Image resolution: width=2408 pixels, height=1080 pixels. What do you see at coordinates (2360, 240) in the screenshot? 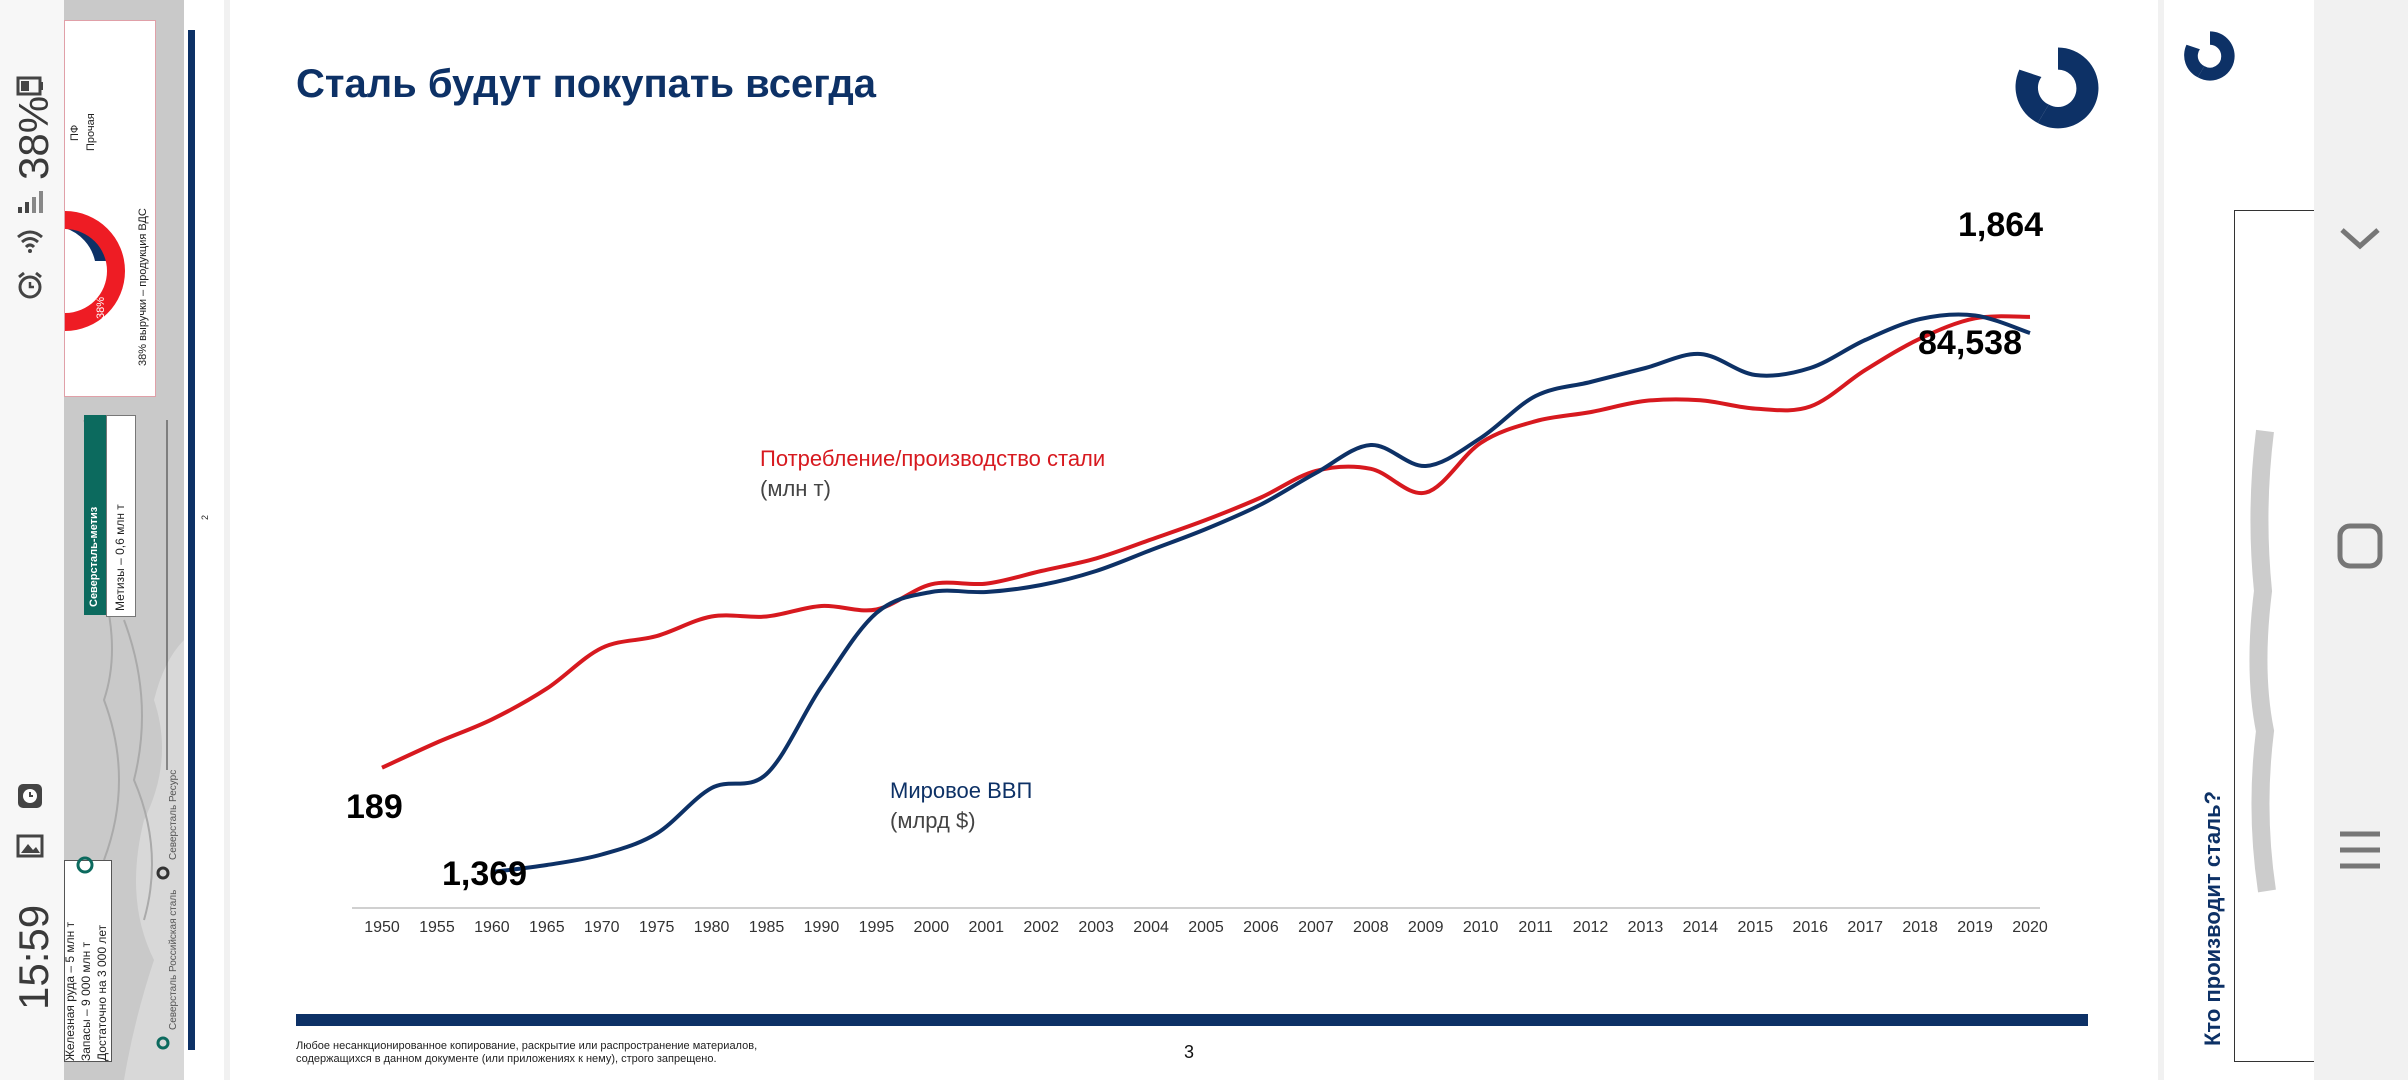
I see `chevron-down-icon` at bounding box center [2360, 240].